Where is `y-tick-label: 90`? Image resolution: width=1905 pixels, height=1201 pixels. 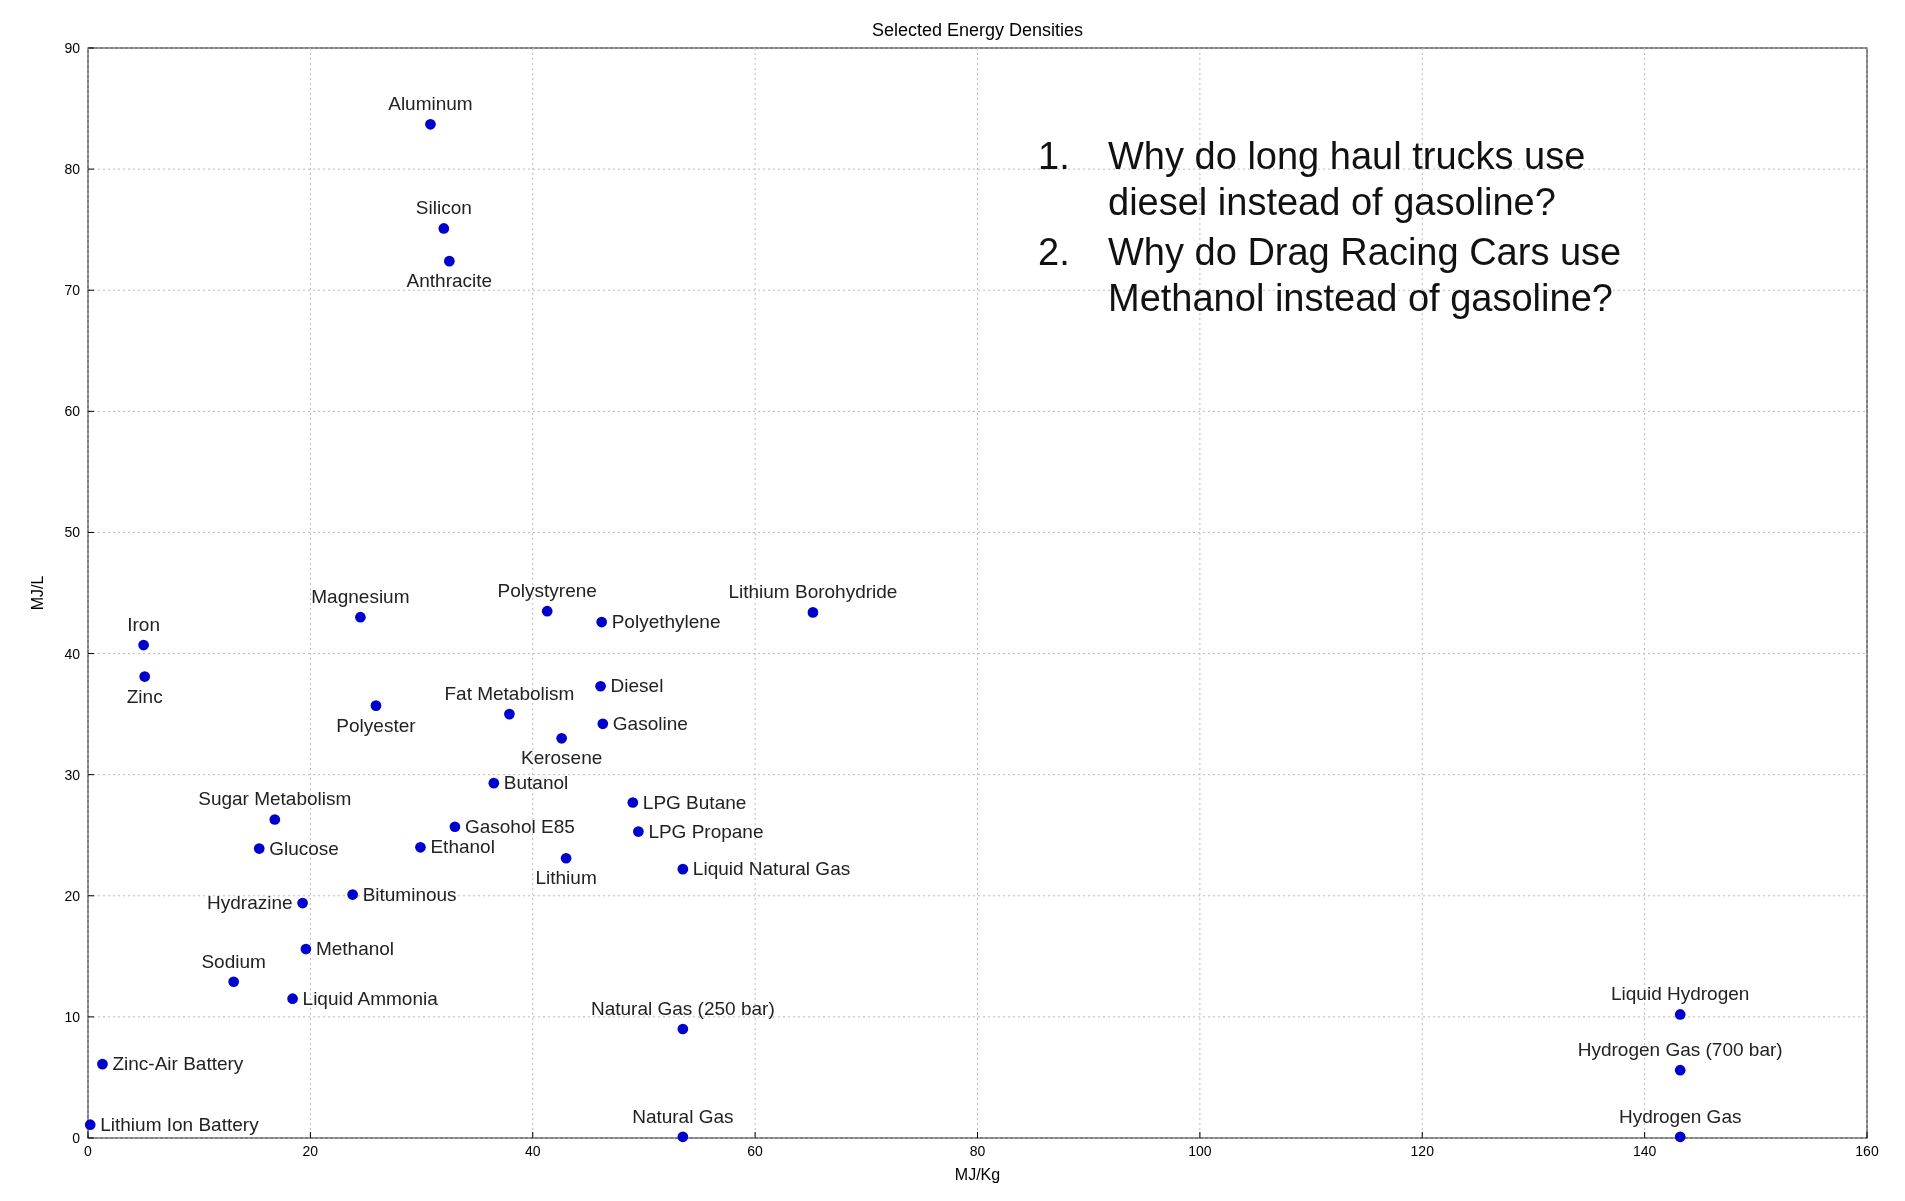
y-tick-label: 90 is located at coordinates (72, 48).